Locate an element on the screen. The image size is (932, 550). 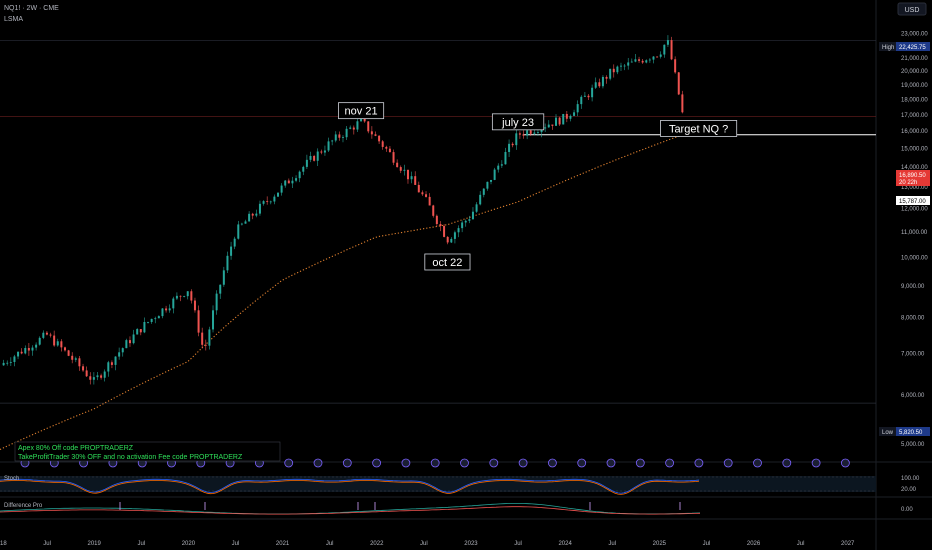
y-tick-label: 6,000.00 is located at coordinates (913, 396).